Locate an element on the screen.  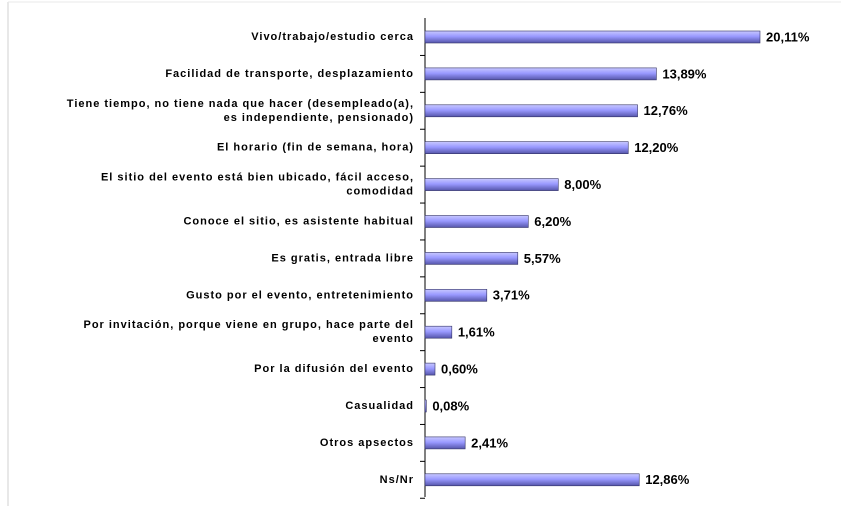
category-label: Ns/Nr is located at coordinates (397, 480).